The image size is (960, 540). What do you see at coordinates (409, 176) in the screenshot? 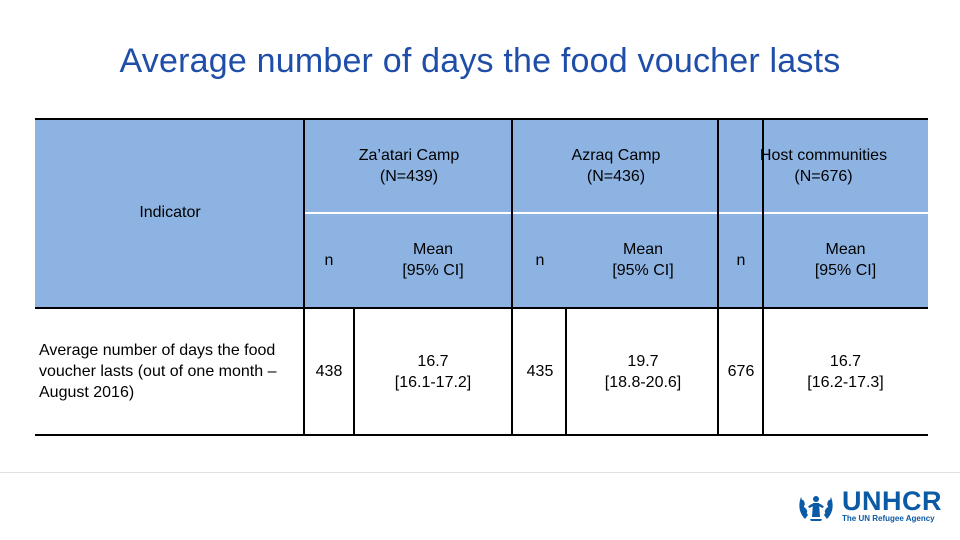
I see `group-total-zaatari: (N=439)` at bounding box center [409, 176].